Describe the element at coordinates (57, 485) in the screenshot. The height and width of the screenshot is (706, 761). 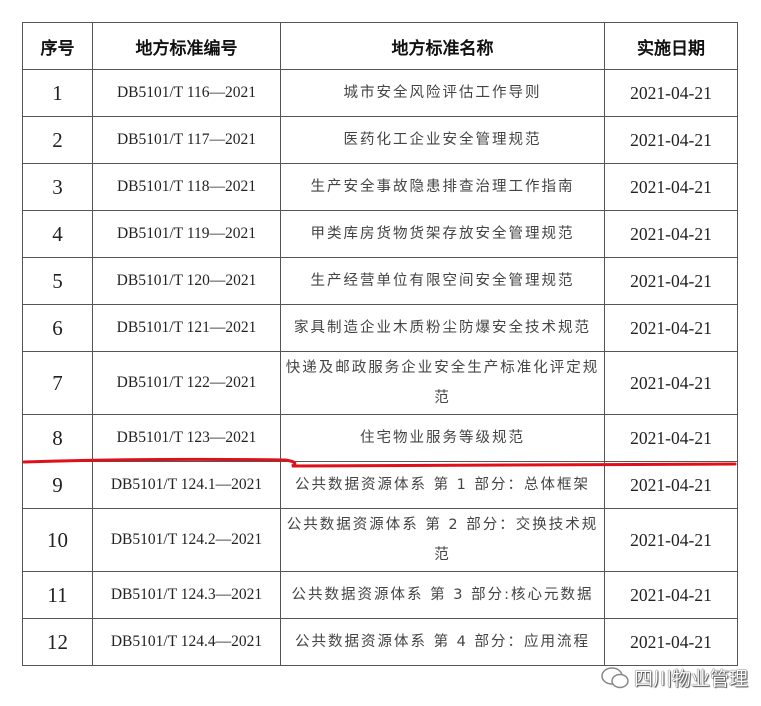
I see `row-number: 9` at that location.